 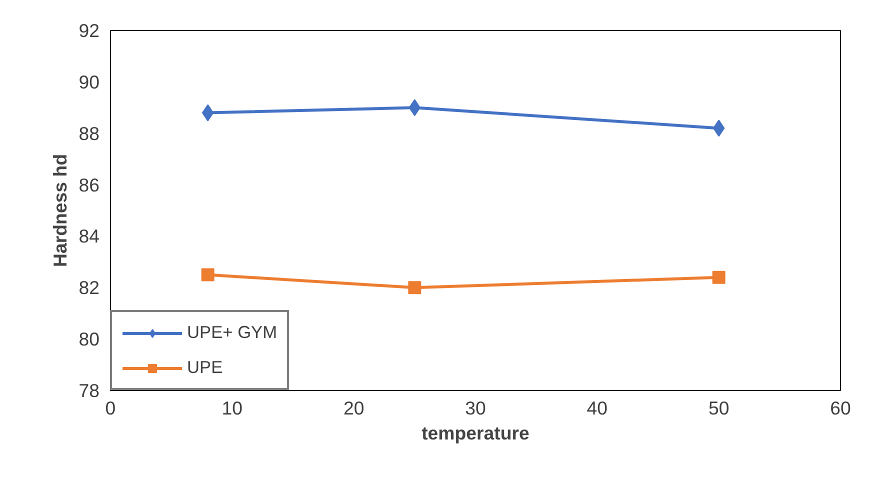 I want to click on x-tick-label: 30, so click(x=475, y=408).